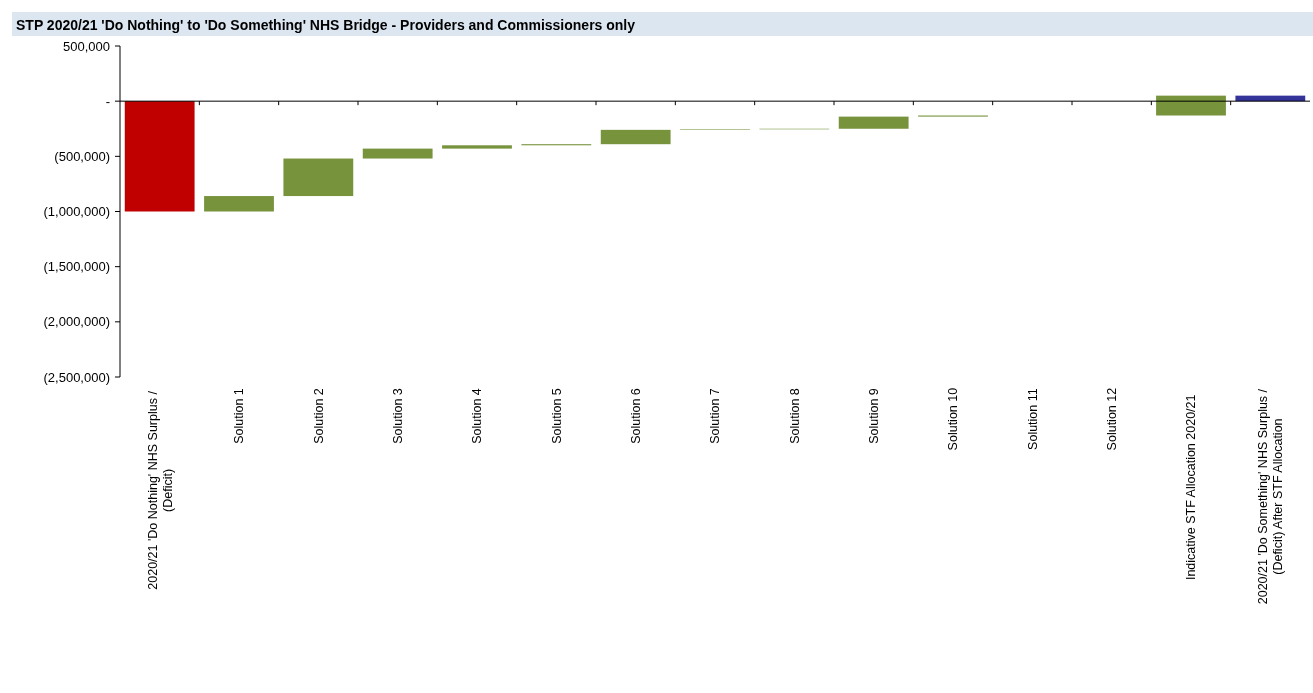  Describe the element at coordinates (477, 416) in the screenshot. I see `x-tick-label: Solution 4` at that location.